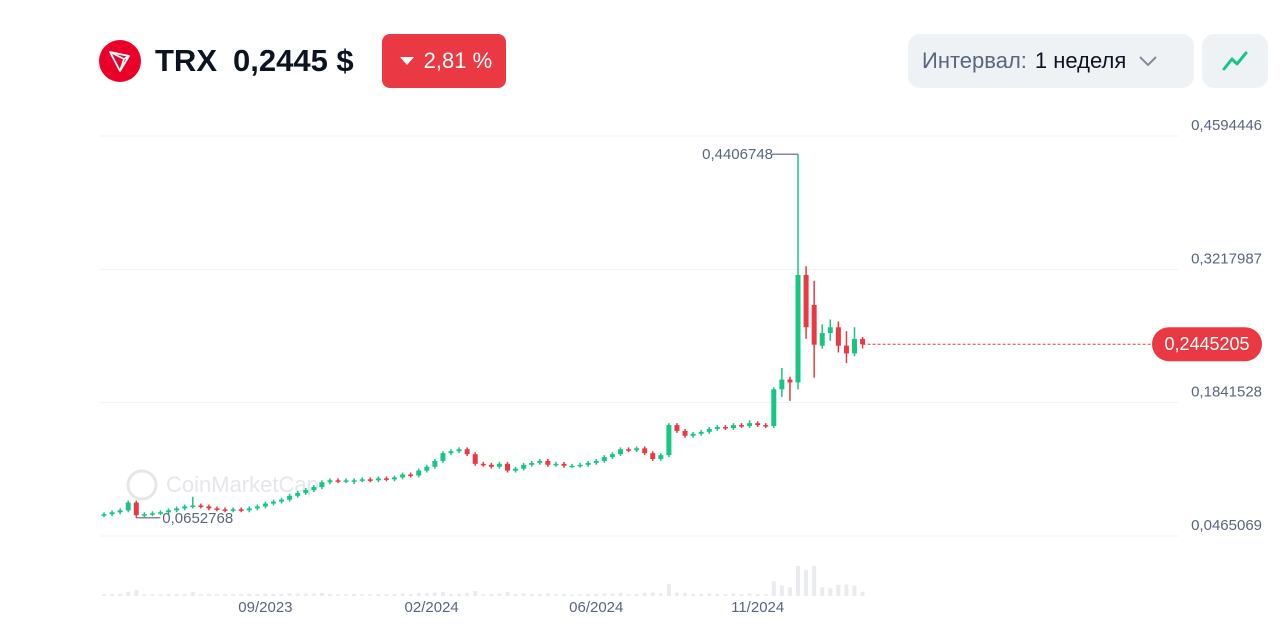 The image size is (1280, 630). I want to click on interval-value: 1 неделя, so click(1080, 60).